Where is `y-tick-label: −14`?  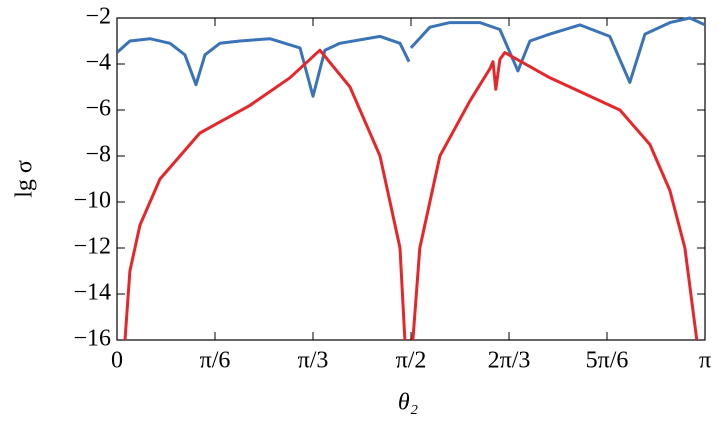 y-tick-label: −14 is located at coordinates (92, 293).